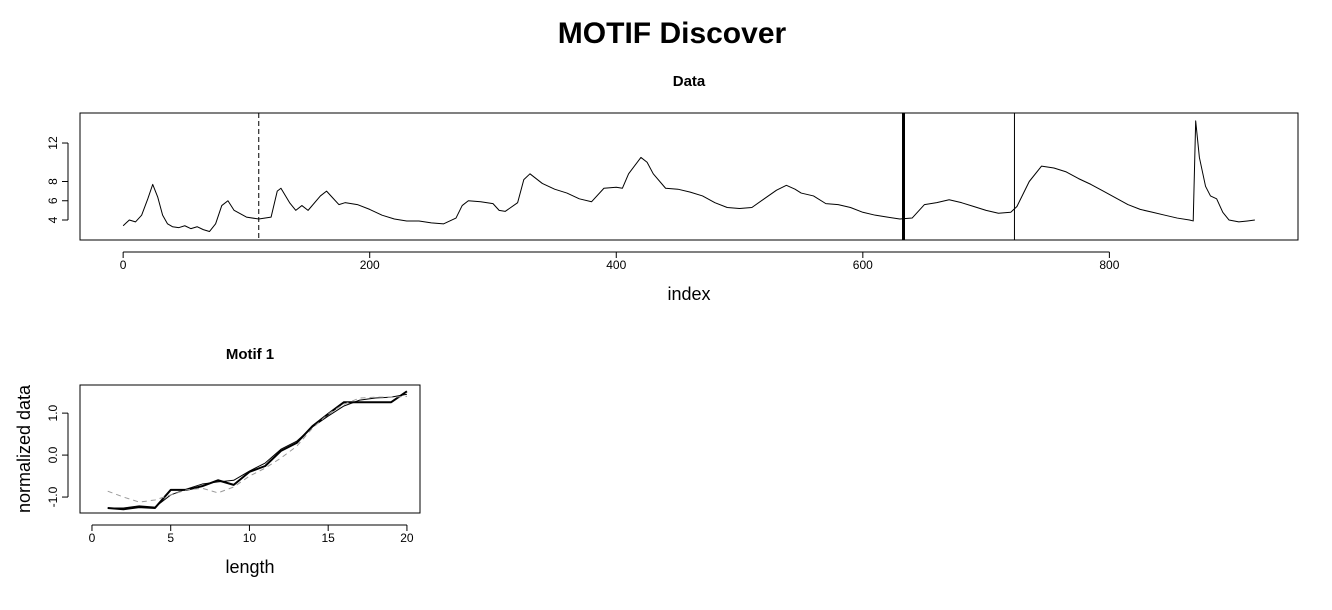 This screenshot has width=1332, height=610. What do you see at coordinates (257, 451) in the screenshot?
I see `data-line` at bounding box center [257, 451].